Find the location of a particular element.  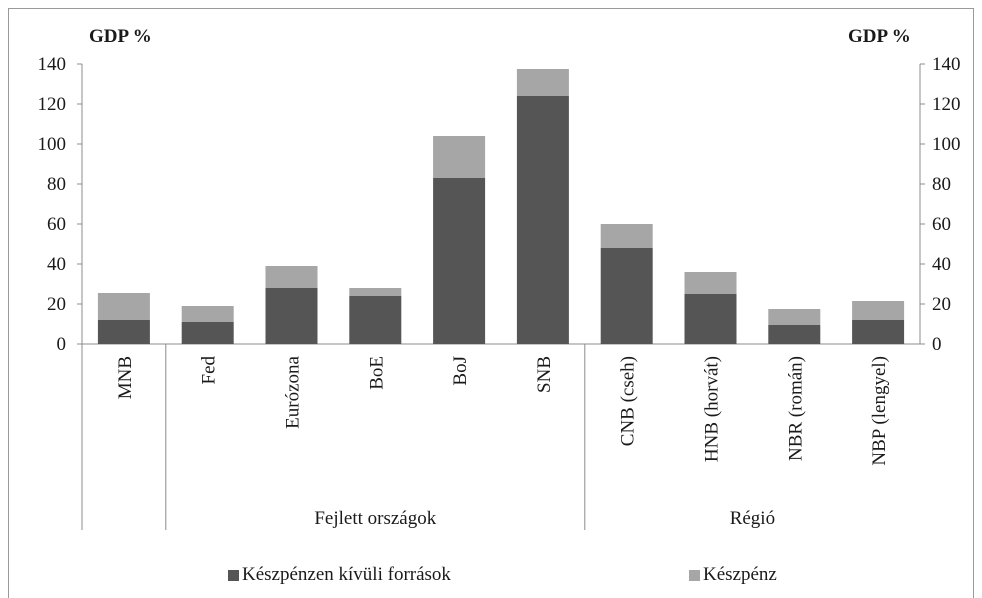

category-label: CNB (cseh) is located at coordinates (628, 401).